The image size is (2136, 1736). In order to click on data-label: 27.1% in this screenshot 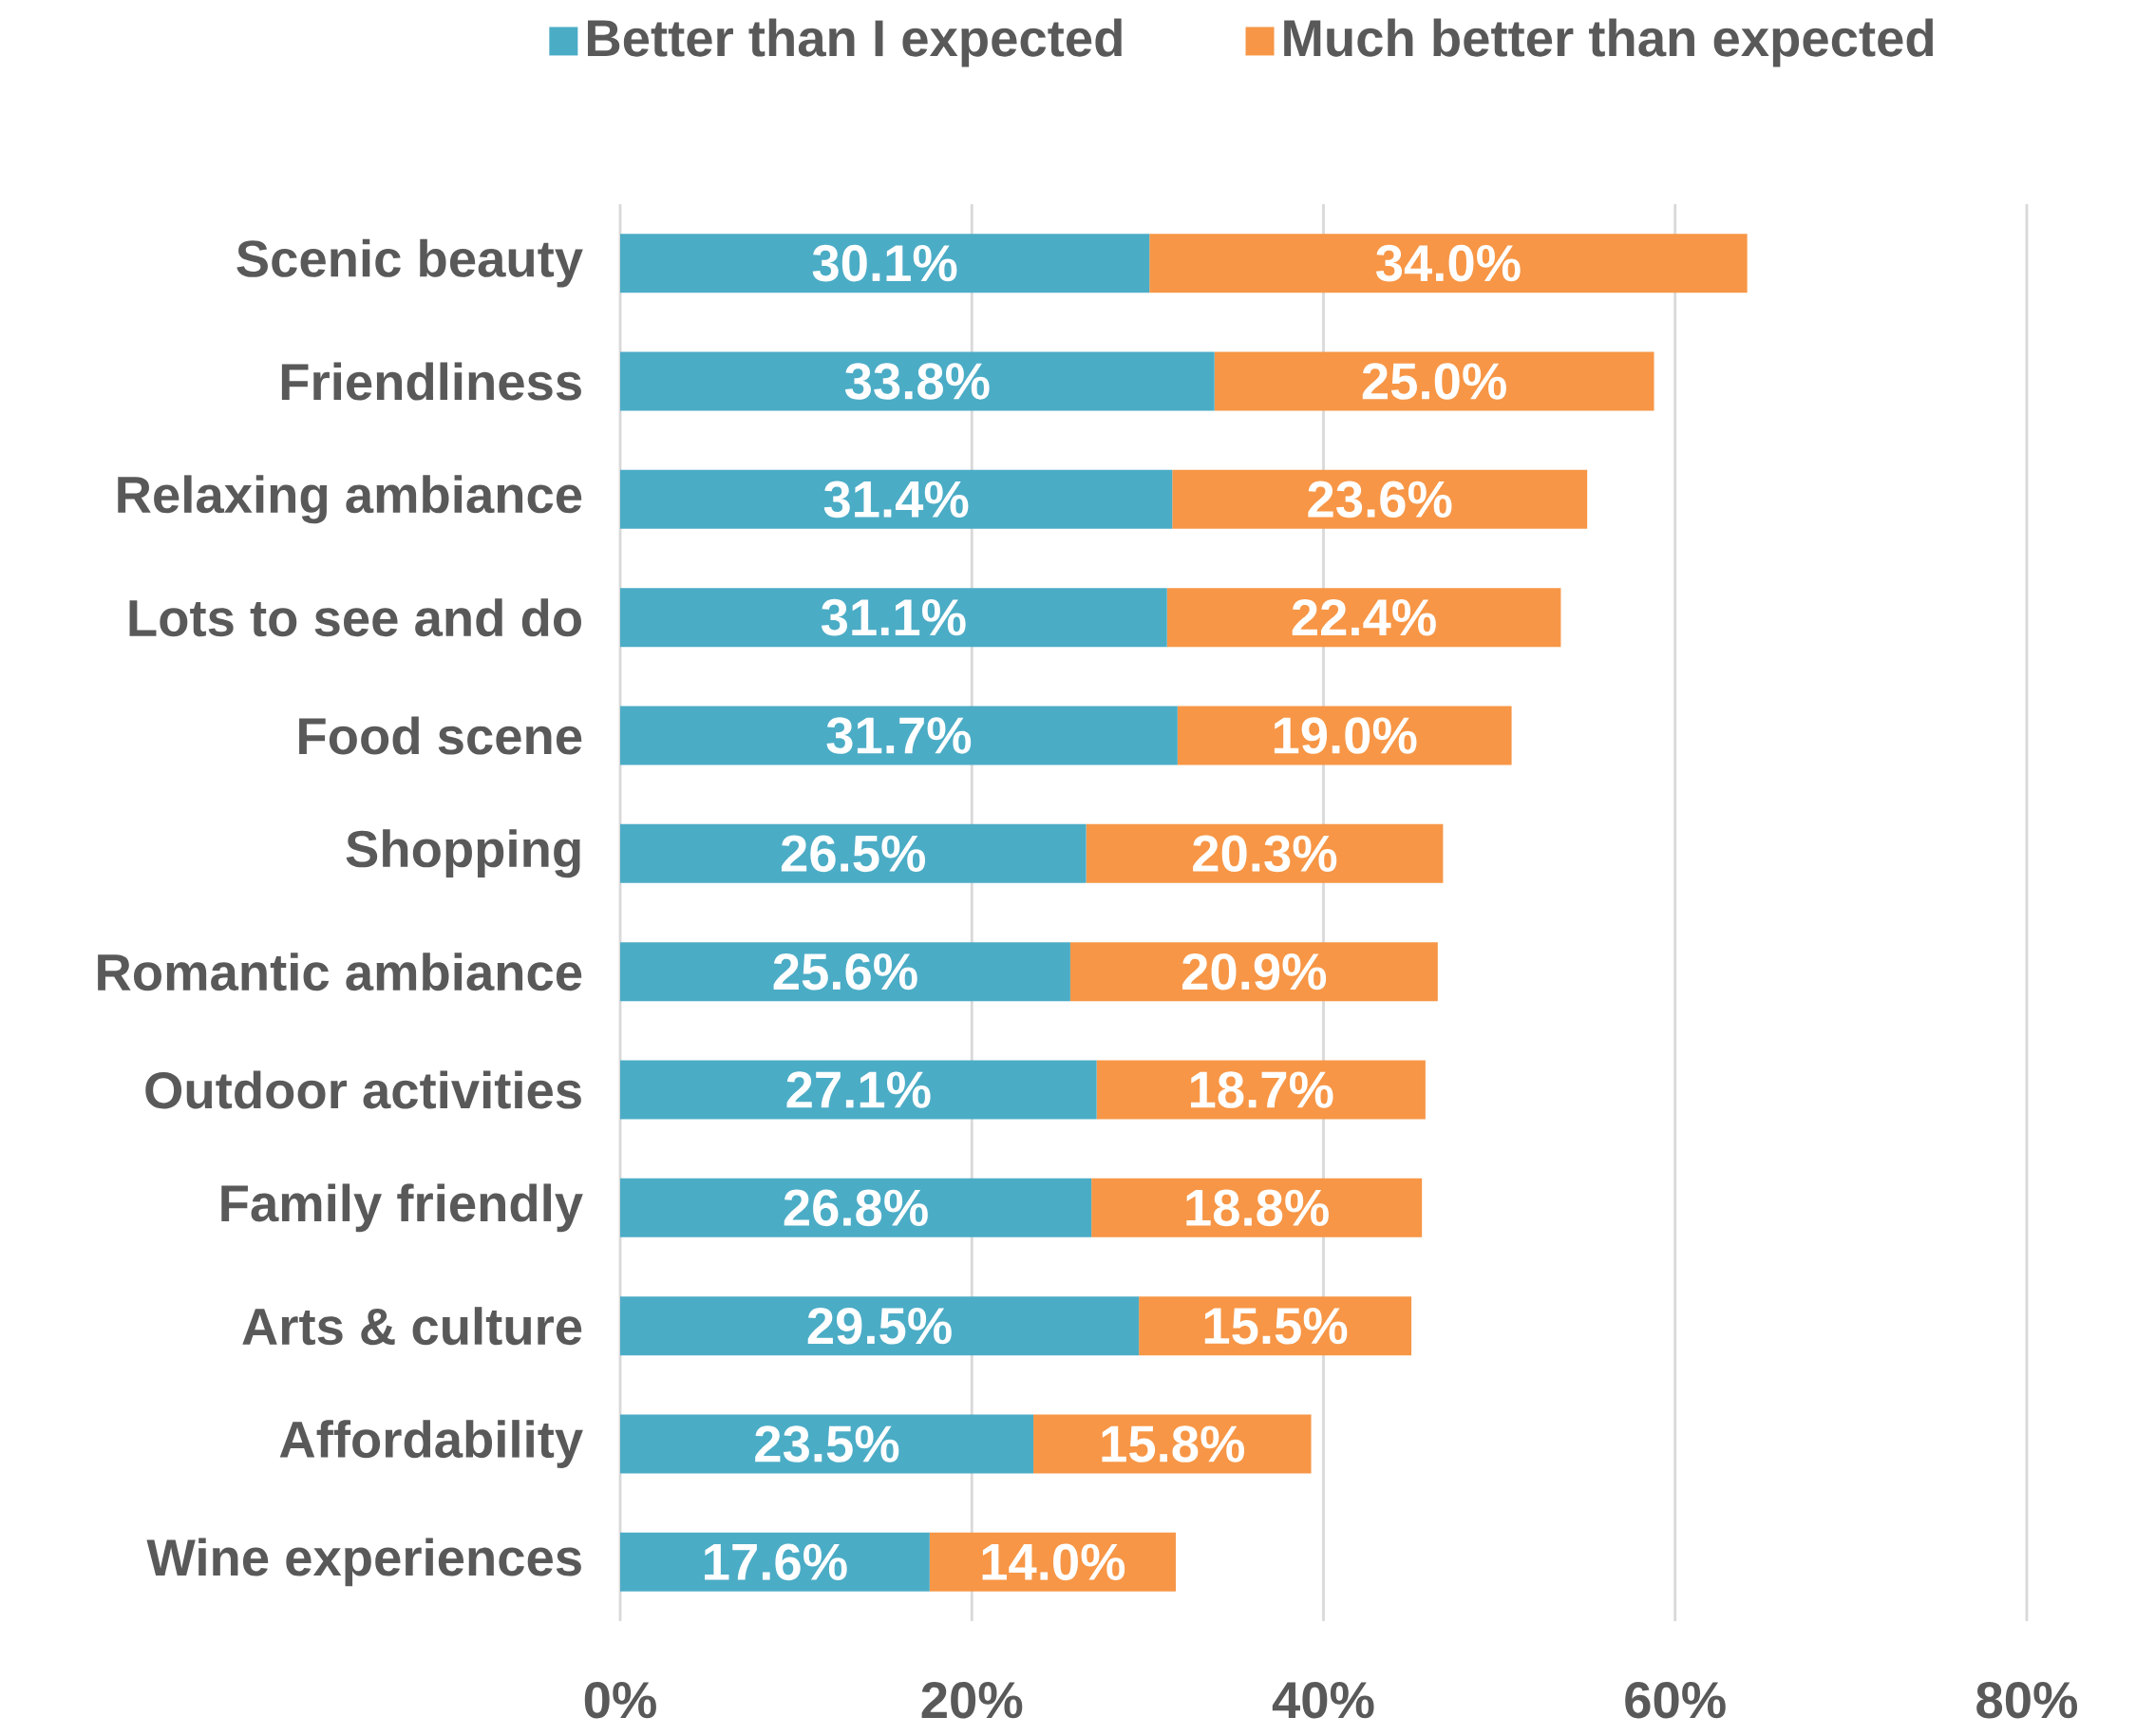, I will do `click(859, 1089)`.